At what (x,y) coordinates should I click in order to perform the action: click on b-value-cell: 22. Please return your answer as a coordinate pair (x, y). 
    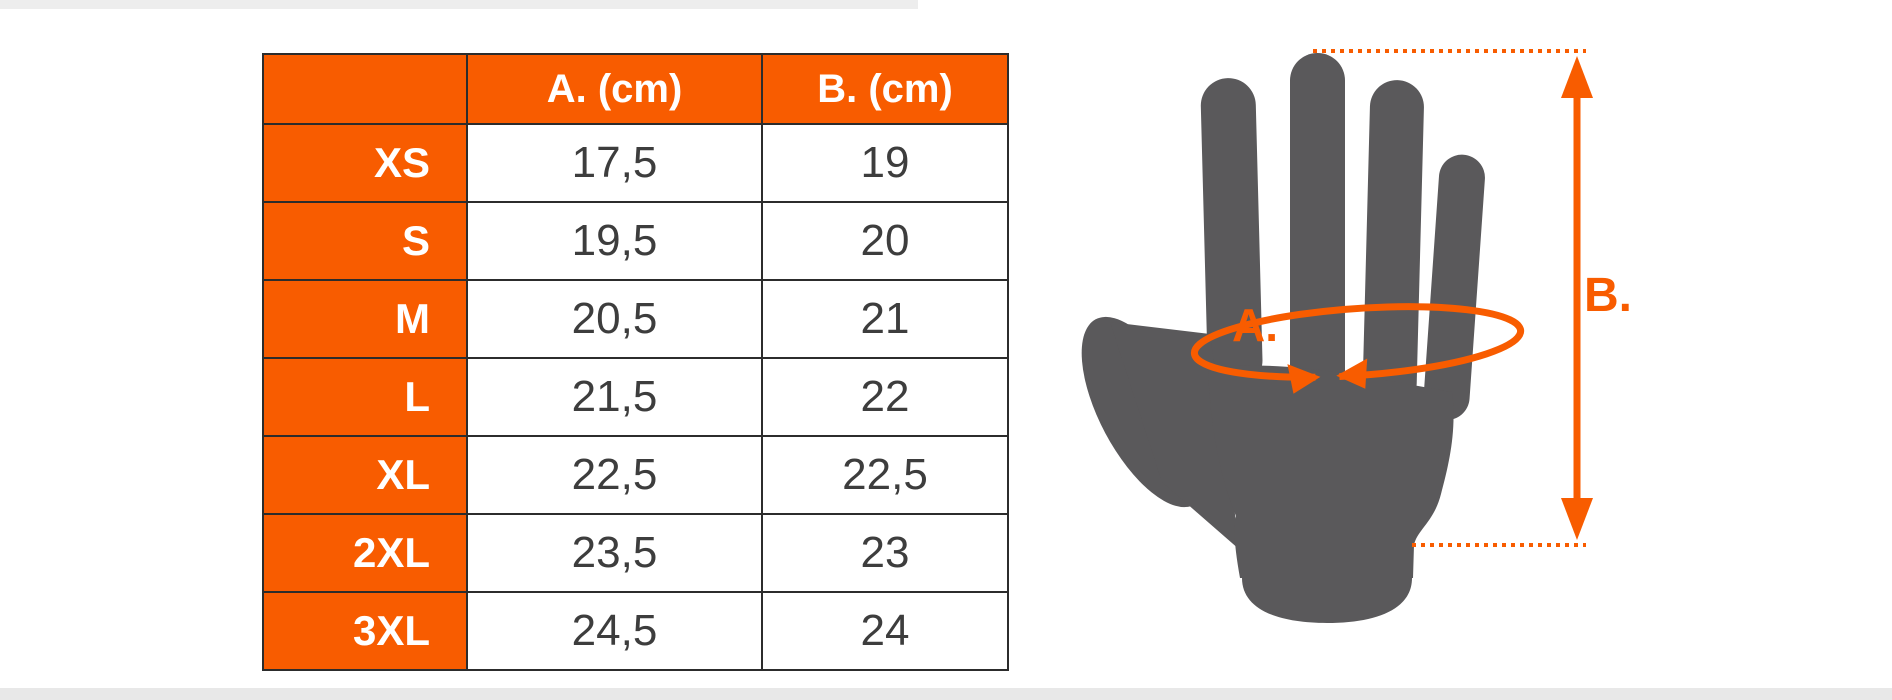
    Looking at the image, I should click on (885, 397).